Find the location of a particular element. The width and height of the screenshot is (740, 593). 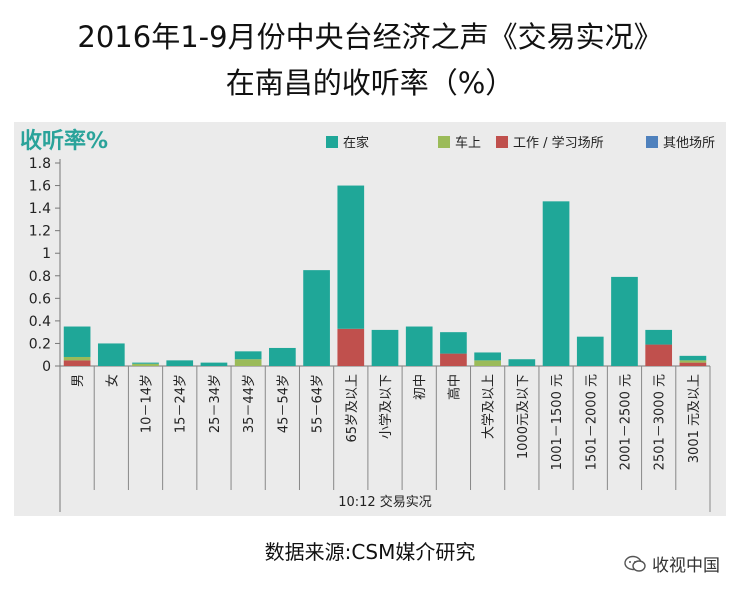

x-tick-label: 高中 is located at coordinates (454, 387).